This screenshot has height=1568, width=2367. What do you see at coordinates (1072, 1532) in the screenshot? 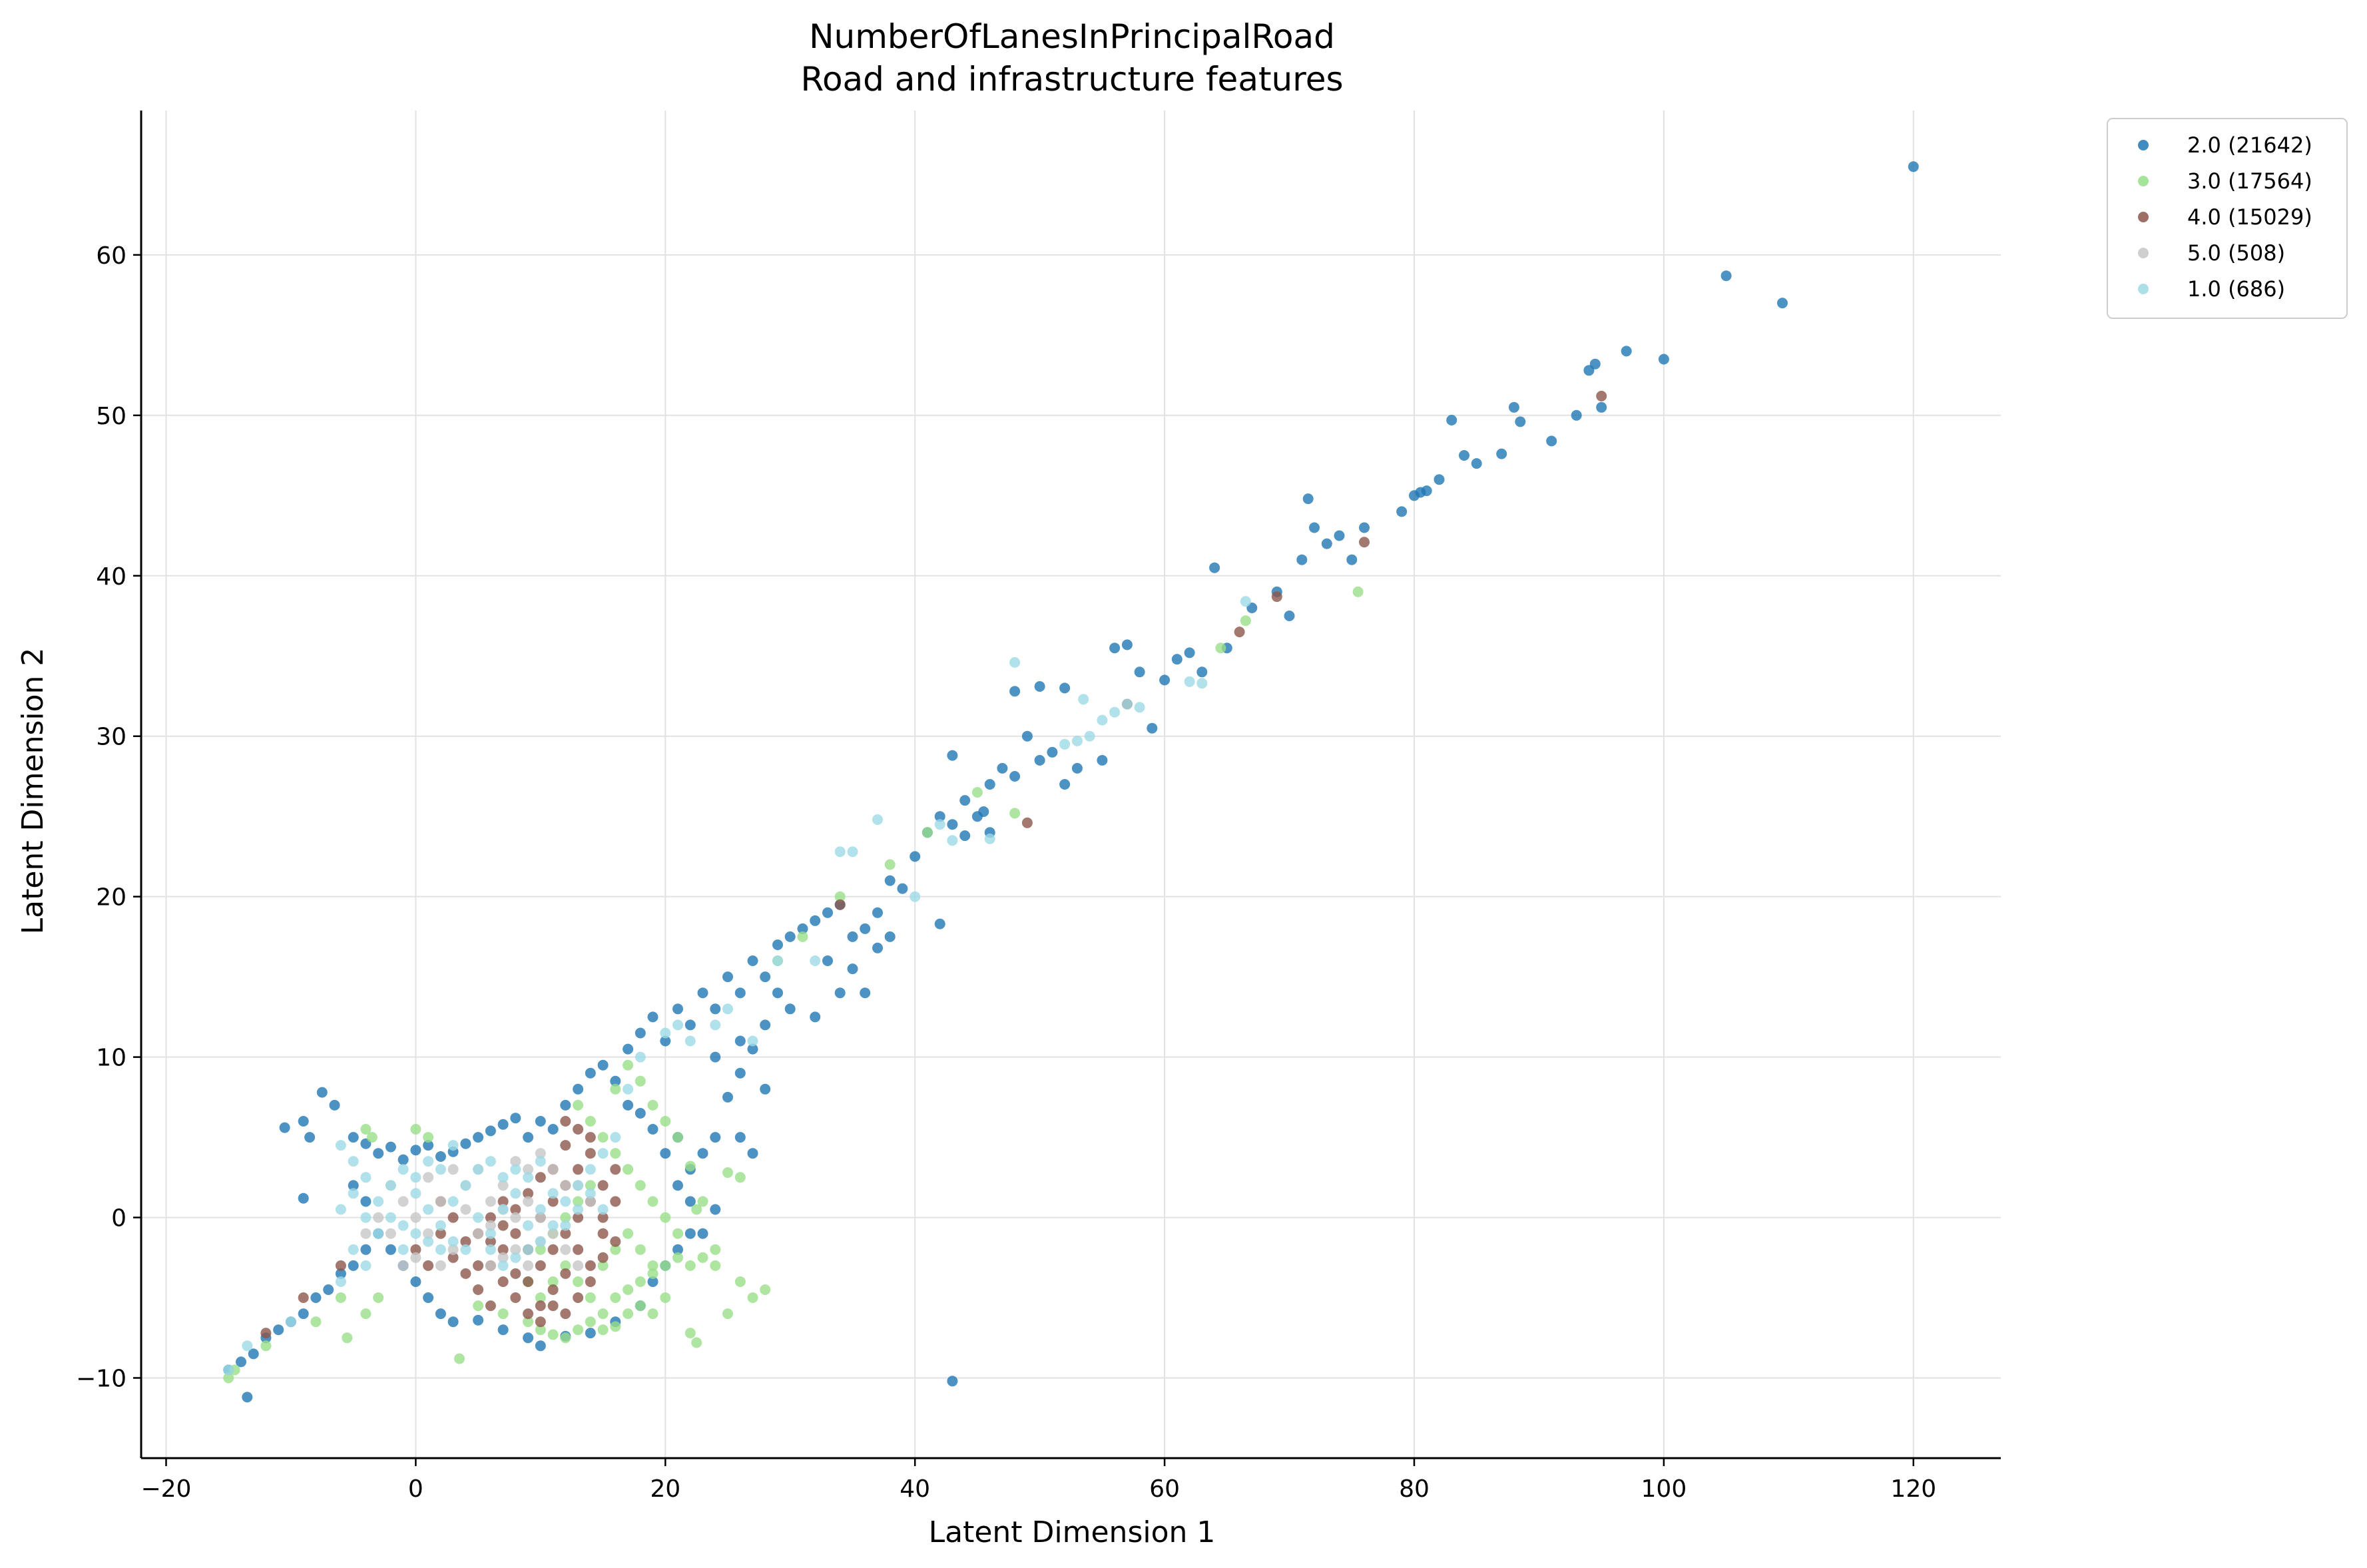
I see `x-axis-label: Latent Dimension 1` at bounding box center [1072, 1532].